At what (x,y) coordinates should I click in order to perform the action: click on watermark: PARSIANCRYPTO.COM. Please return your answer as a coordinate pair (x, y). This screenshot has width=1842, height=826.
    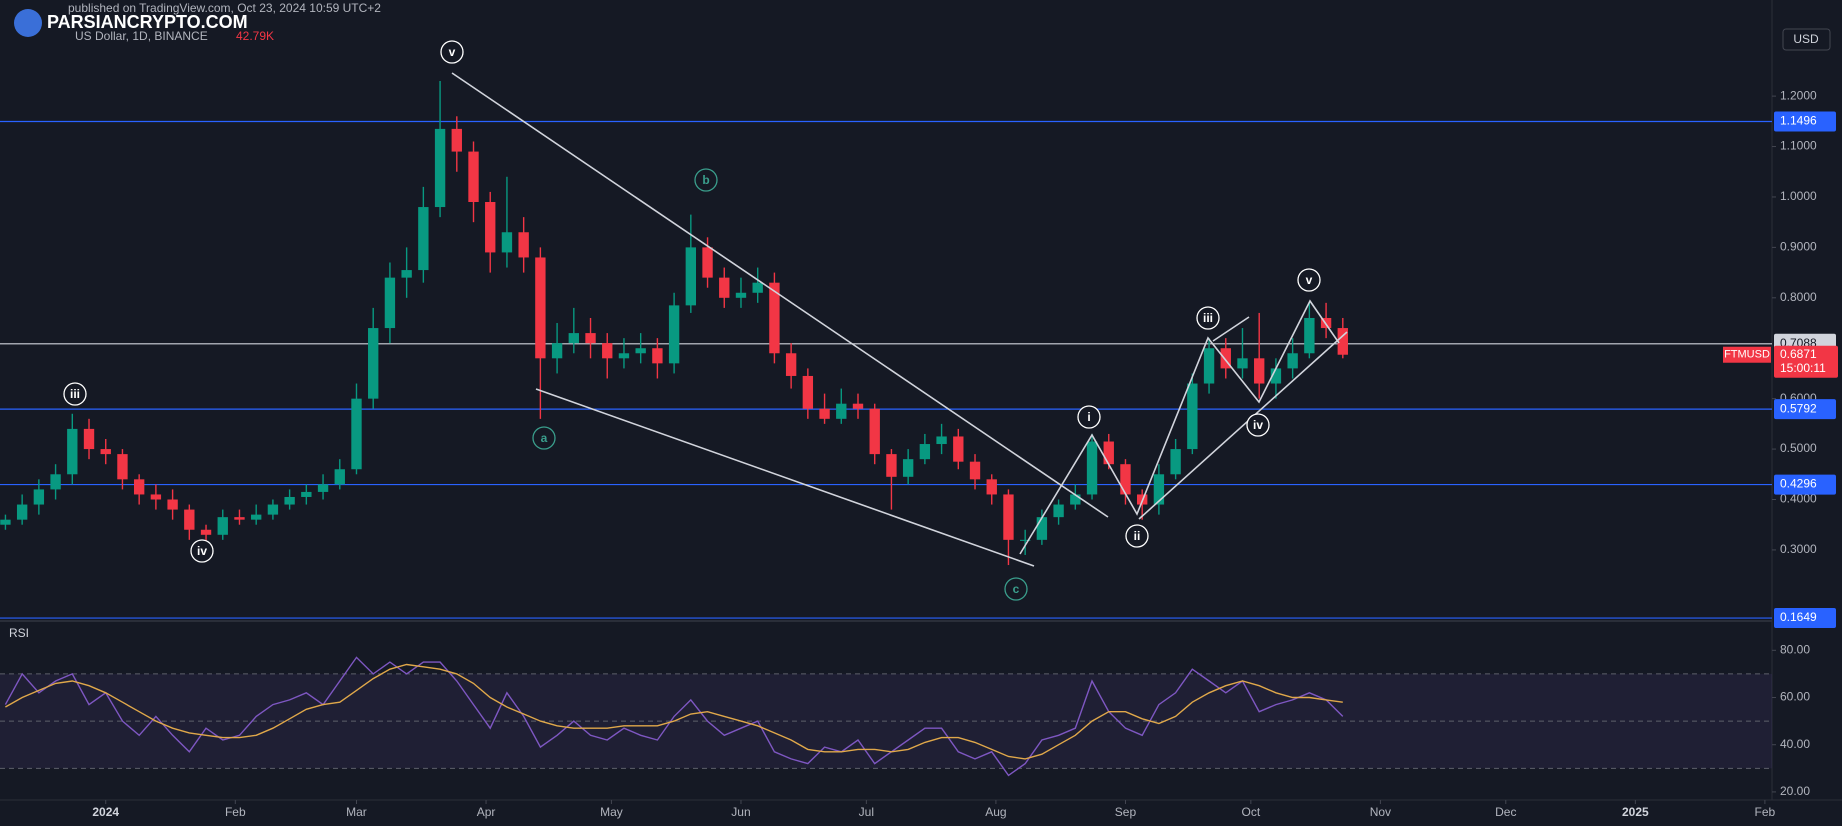
    Looking at the image, I should click on (147, 22).